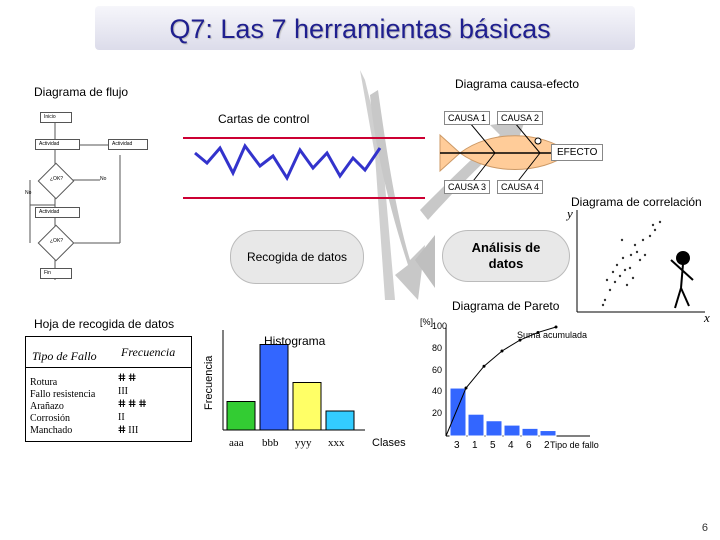 The width and height of the screenshot is (720, 540). What do you see at coordinates (47, 406) in the screenshot?
I see `row-type: Arañazo` at bounding box center [47, 406].